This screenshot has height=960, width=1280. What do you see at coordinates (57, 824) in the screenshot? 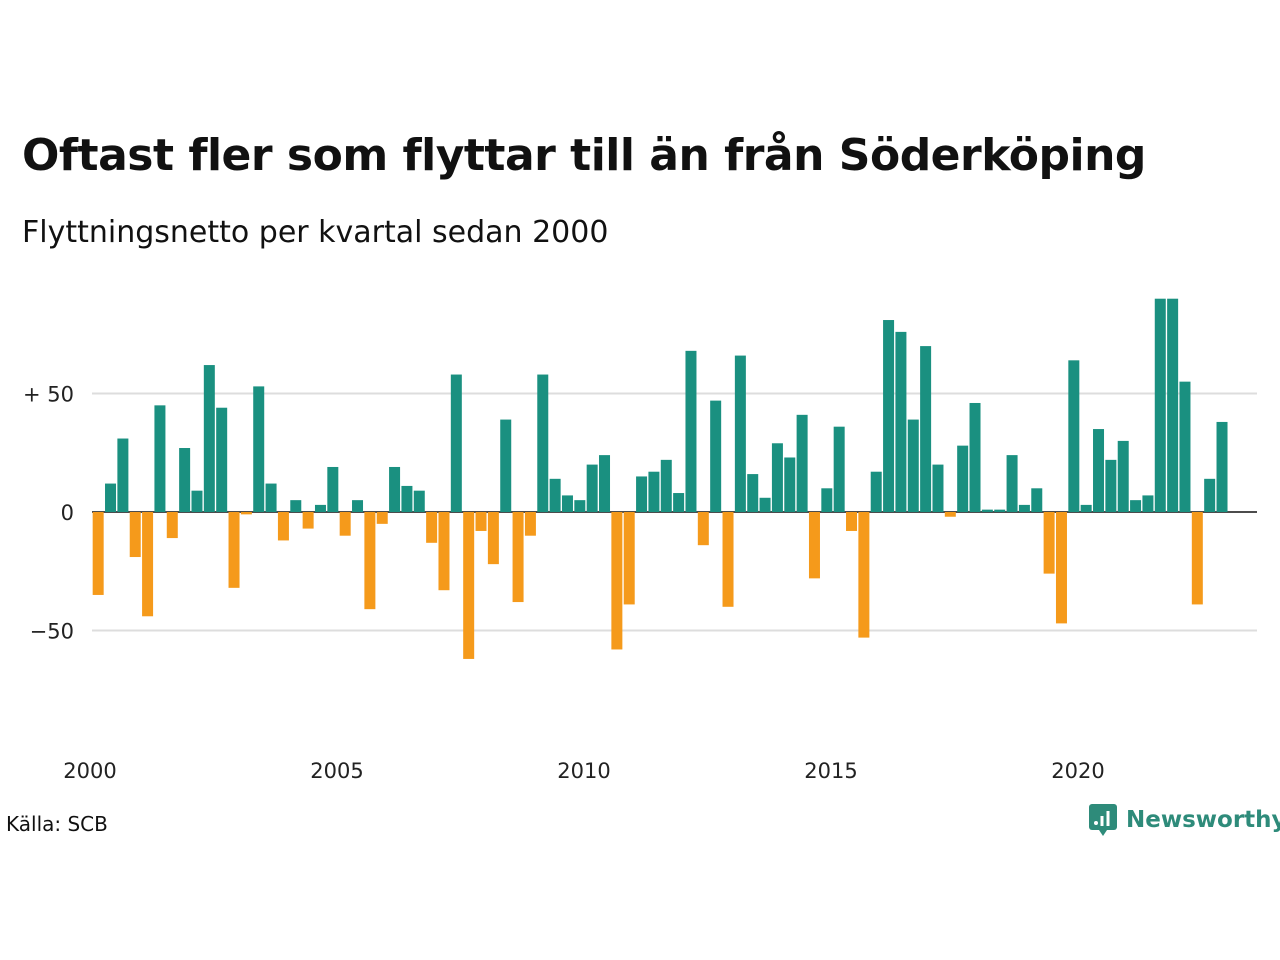
I see `source-note: Källa: SCB` at bounding box center [57, 824].